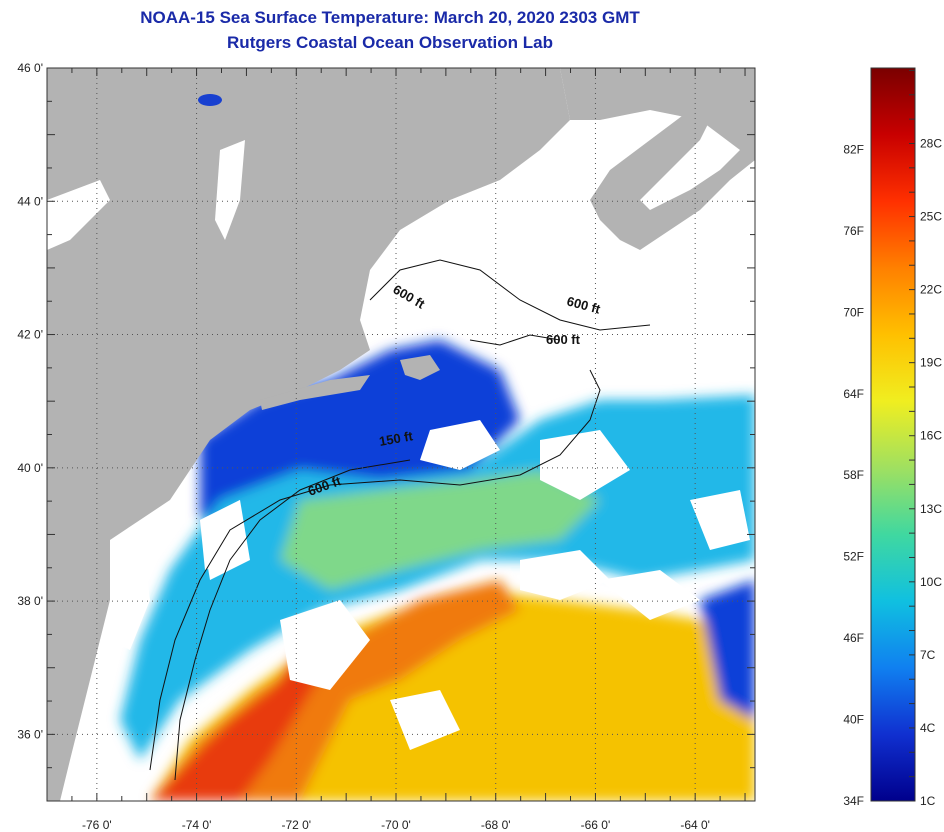 This screenshot has height=832, width=944. Describe the element at coordinates (931, 582) in the screenshot. I see `colorbar-c-label: 10C` at that location.